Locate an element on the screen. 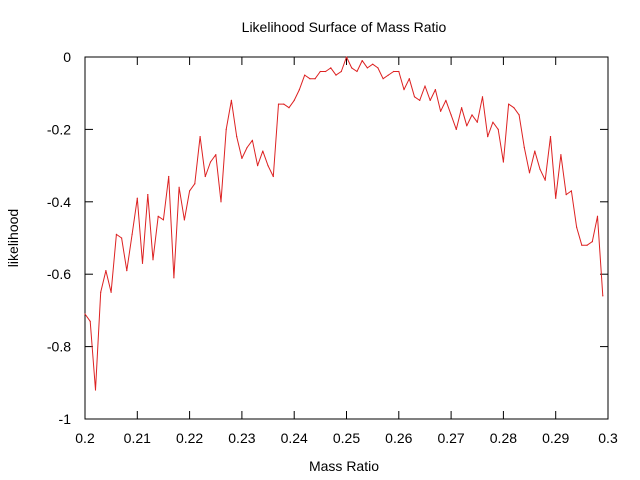 This screenshot has width=640, height=480. y-axis-title: likelihood is located at coordinates (13, 238).